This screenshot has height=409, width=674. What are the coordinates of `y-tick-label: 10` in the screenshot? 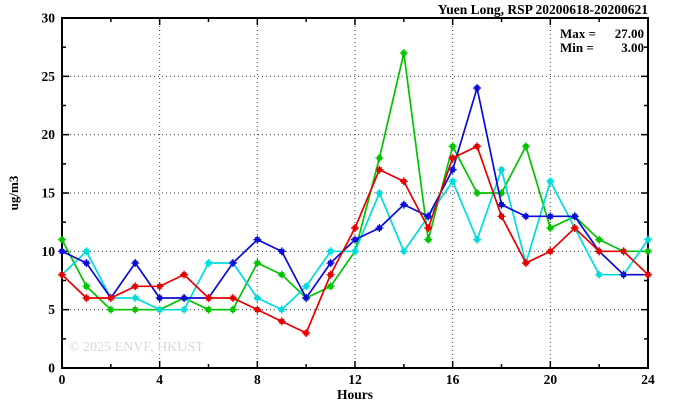 It's located at (49, 251).